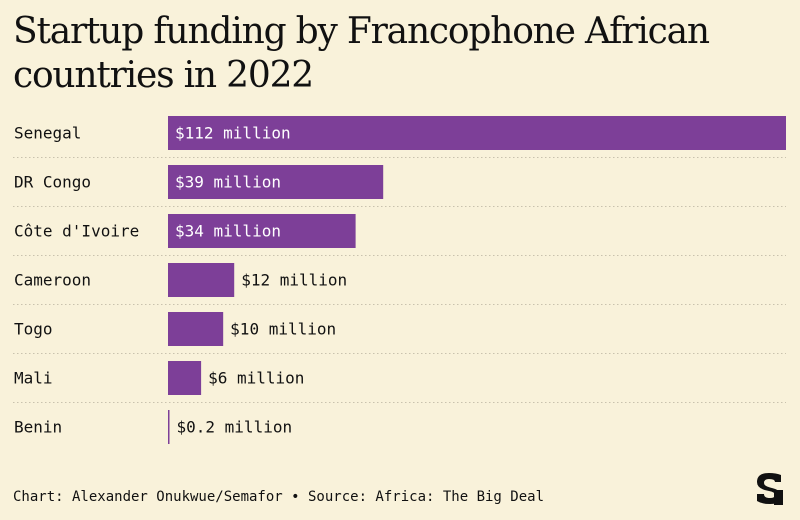  What do you see at coordinates (33, 329) in the screenshot?
I see `category-label: Togo` at bounding box center [33, 329].